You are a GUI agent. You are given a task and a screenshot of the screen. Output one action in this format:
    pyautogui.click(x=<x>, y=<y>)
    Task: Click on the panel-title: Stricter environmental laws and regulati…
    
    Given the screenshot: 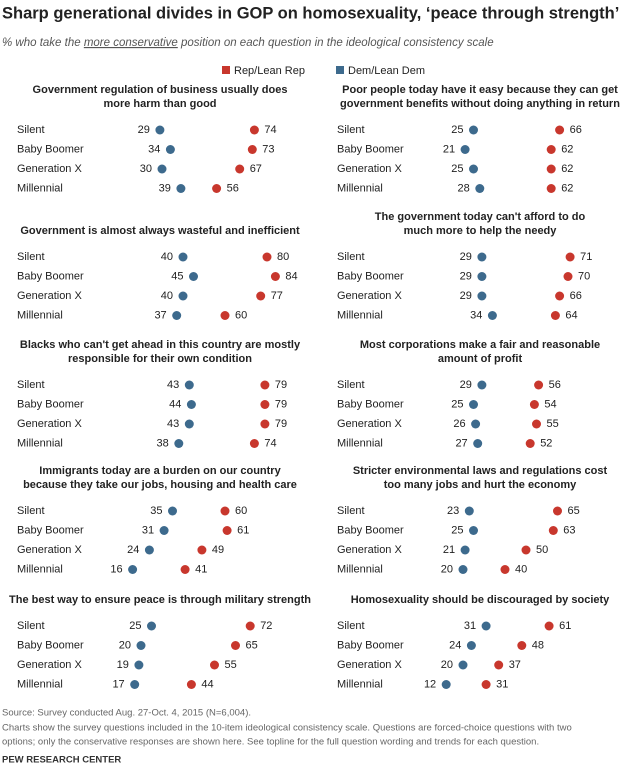 What is the action you would take?
    pyautogui.click(x=480, y=471)
    